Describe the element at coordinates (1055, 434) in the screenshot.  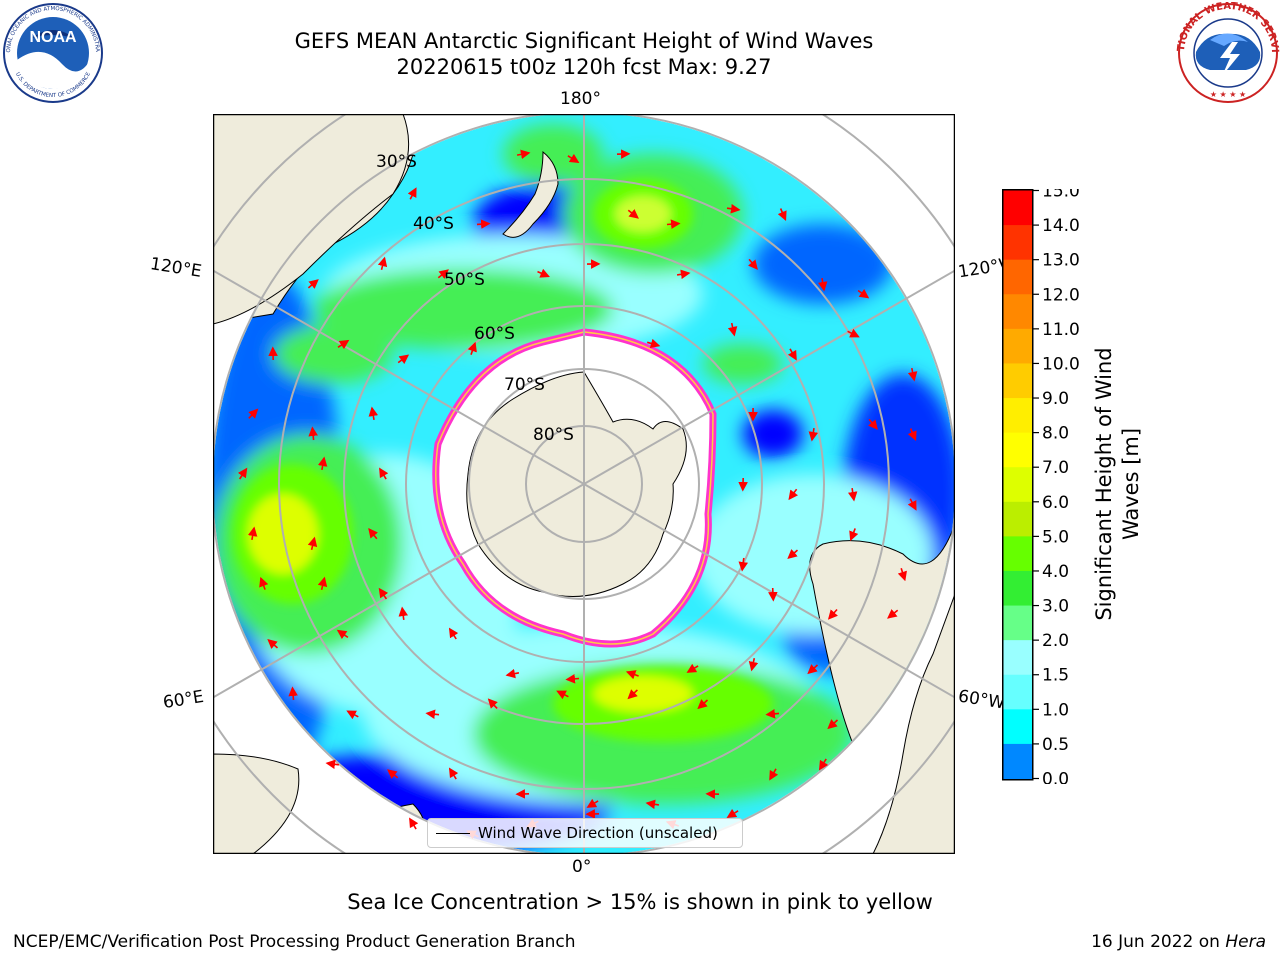
I see `colorbar-tick-label: 8.0` at that location.